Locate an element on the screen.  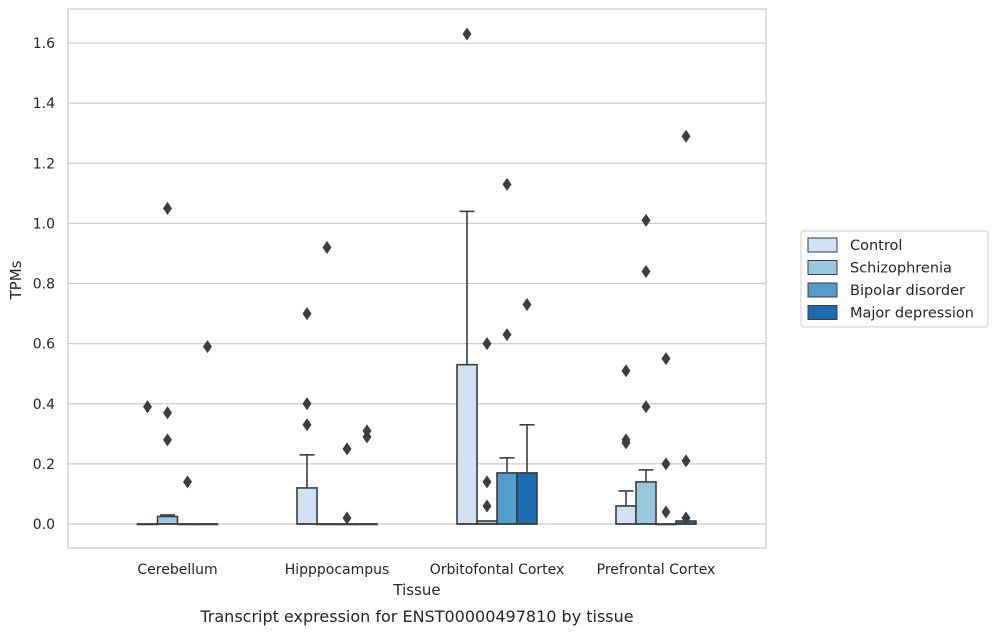
y-tick-label: 0.8 is located at coordinates (44, 285).